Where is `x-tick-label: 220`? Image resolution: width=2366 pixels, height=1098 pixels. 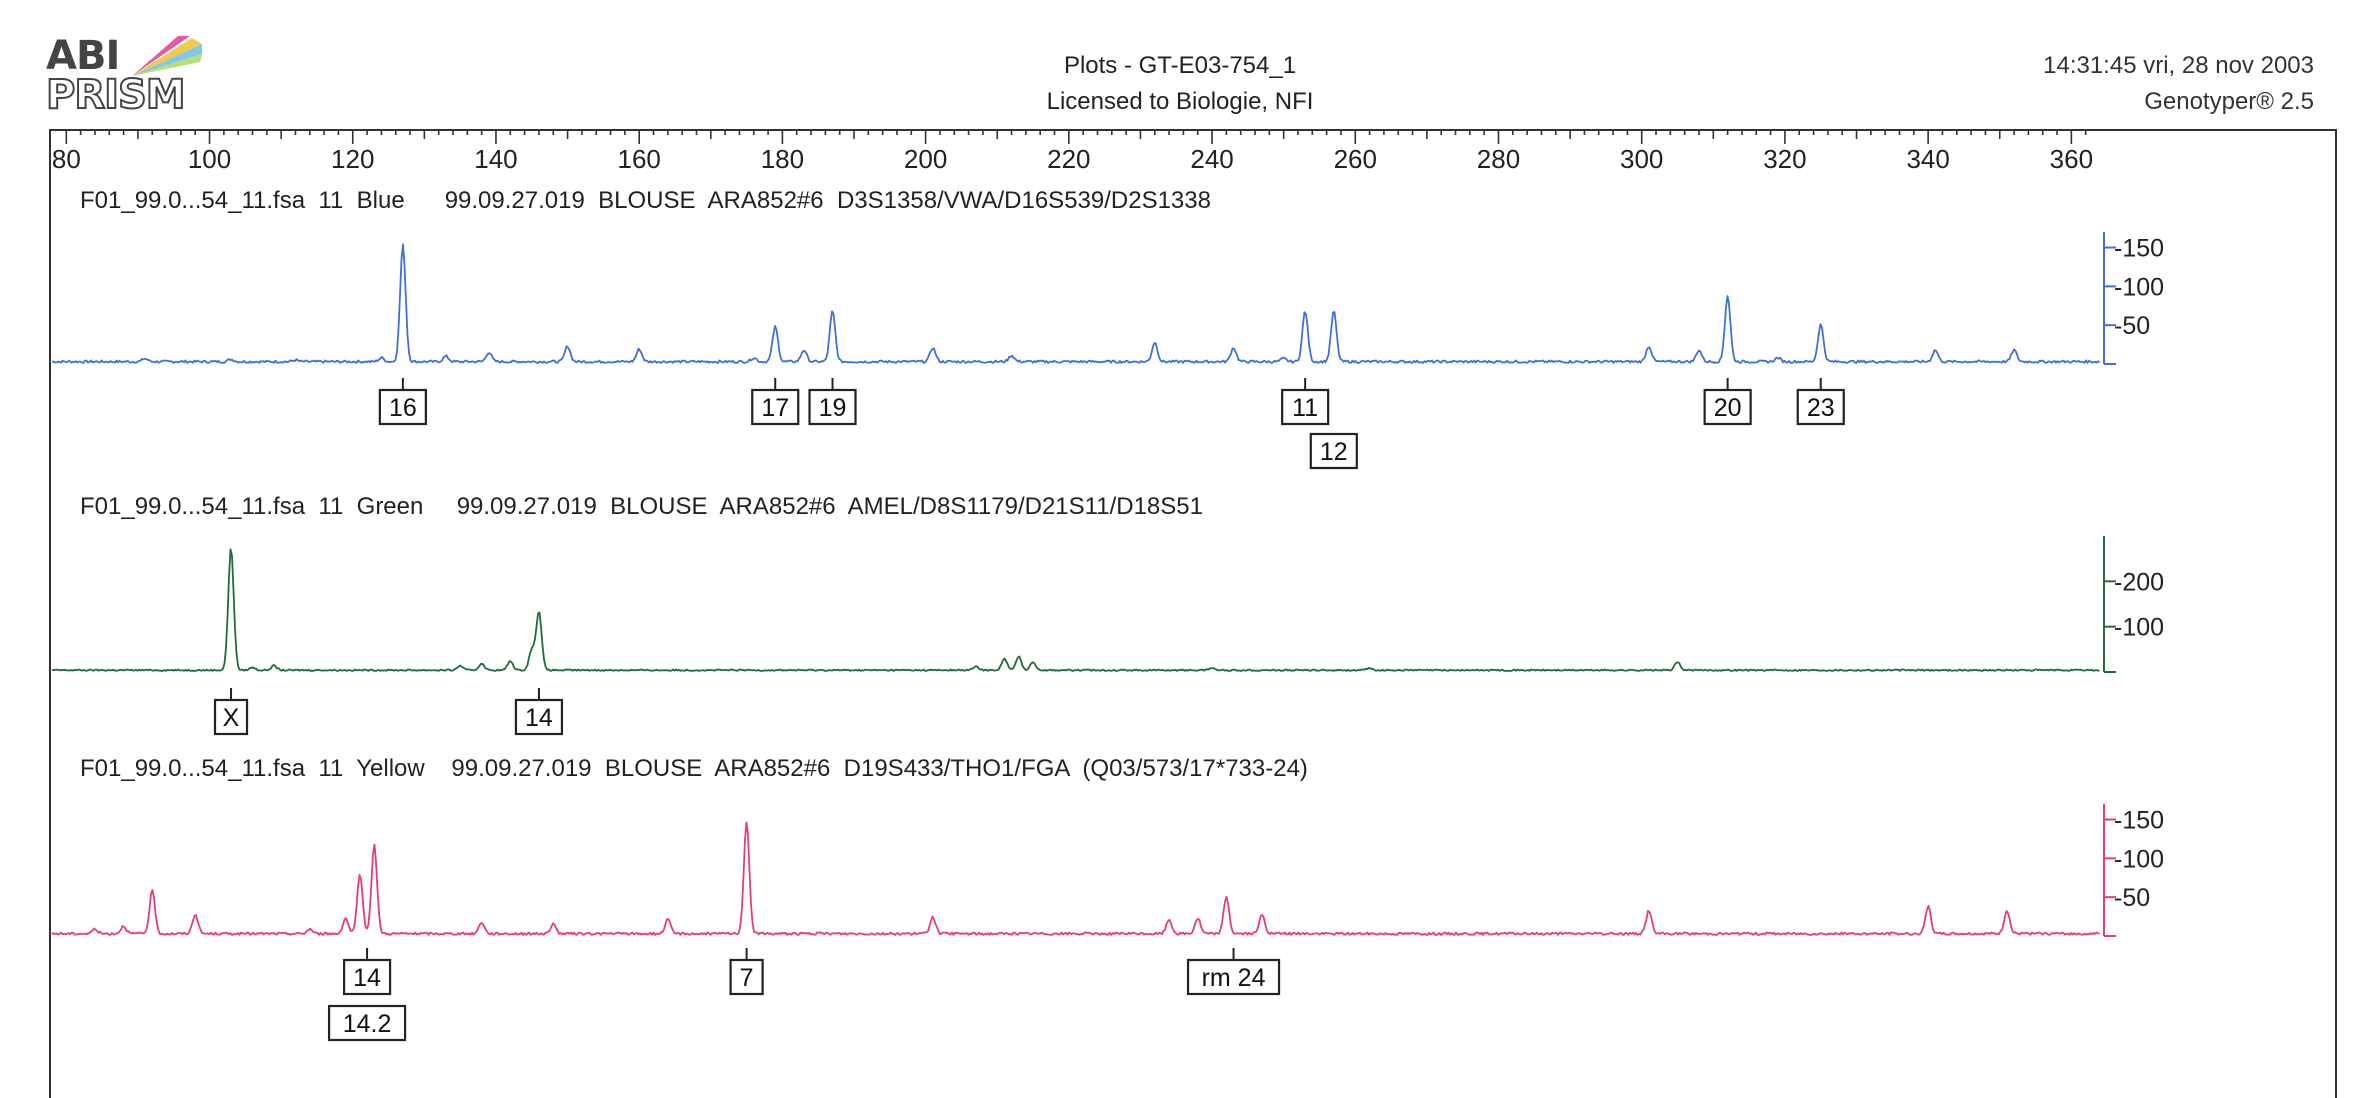 x-tick-label: 220 is located at coordinates (1068, 159).